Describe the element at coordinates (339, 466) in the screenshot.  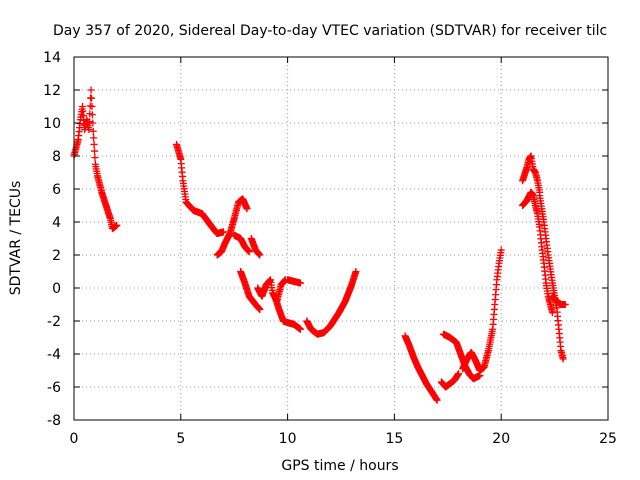
I see `x-axis-label: GPS time / hours` at that location.